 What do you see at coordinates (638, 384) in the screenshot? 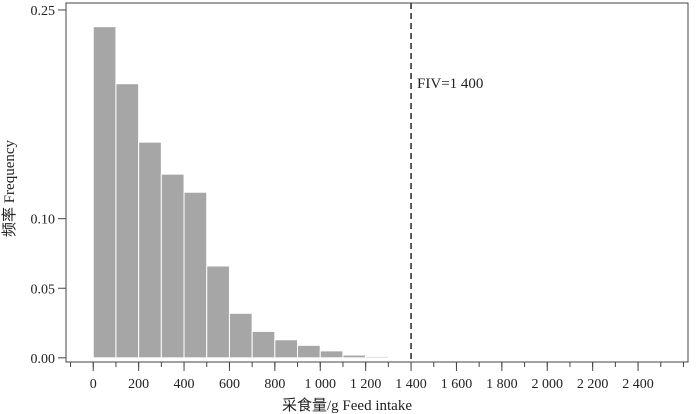
I see `x-tick-label: 2 400` at bounding box center [638, 384].